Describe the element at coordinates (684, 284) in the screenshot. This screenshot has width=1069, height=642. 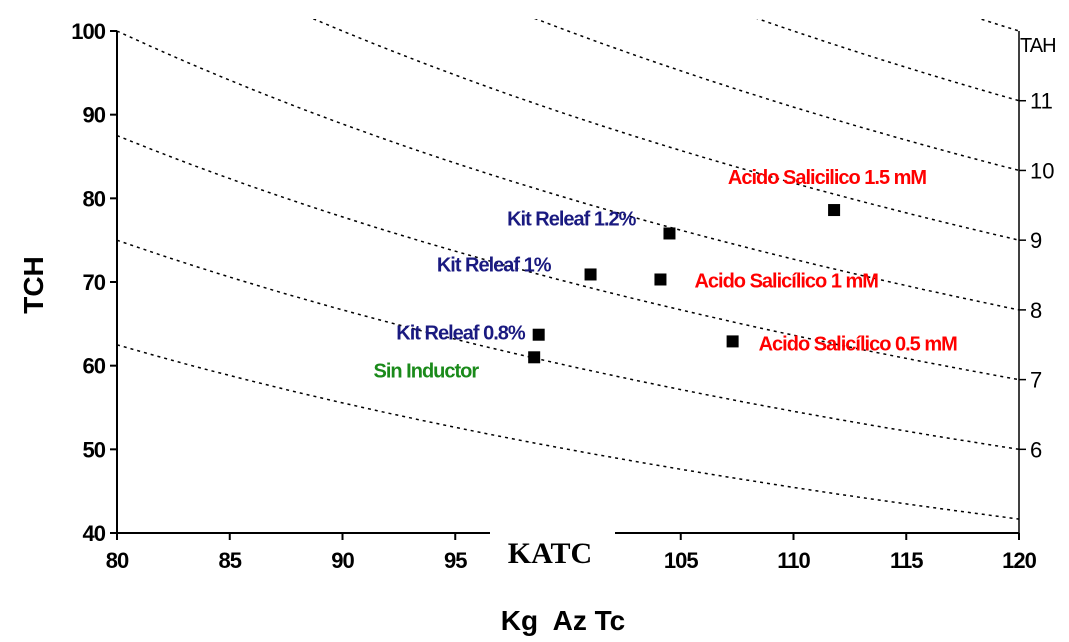
I see `data-points` at that location.